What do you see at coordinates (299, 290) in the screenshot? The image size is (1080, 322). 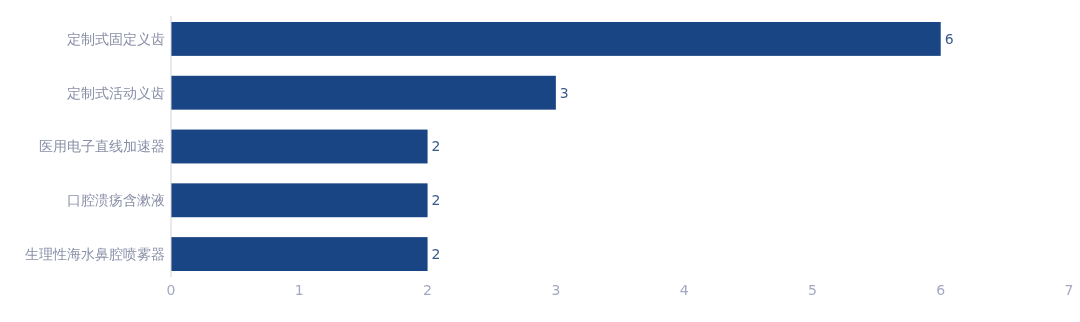 I see `x-tick-label: 1` at bounding box center [299, 290].